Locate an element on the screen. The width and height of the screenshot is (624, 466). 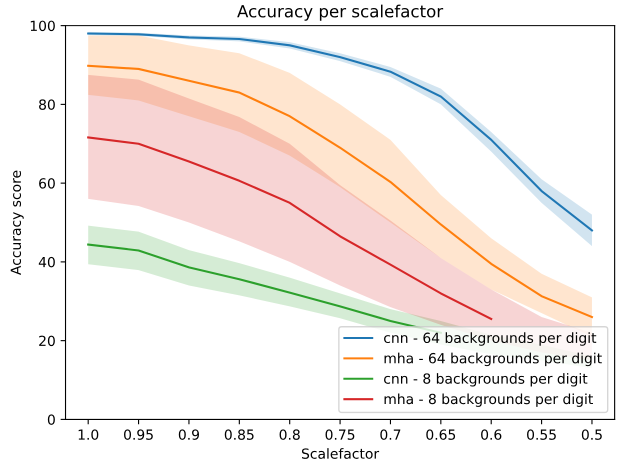
x-tick-label: 0.8 is located at coordinates (290, 434).